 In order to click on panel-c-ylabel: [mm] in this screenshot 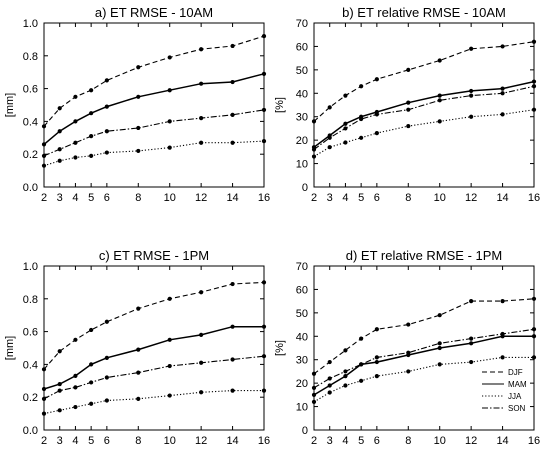, I will do `click(10, 348)`.